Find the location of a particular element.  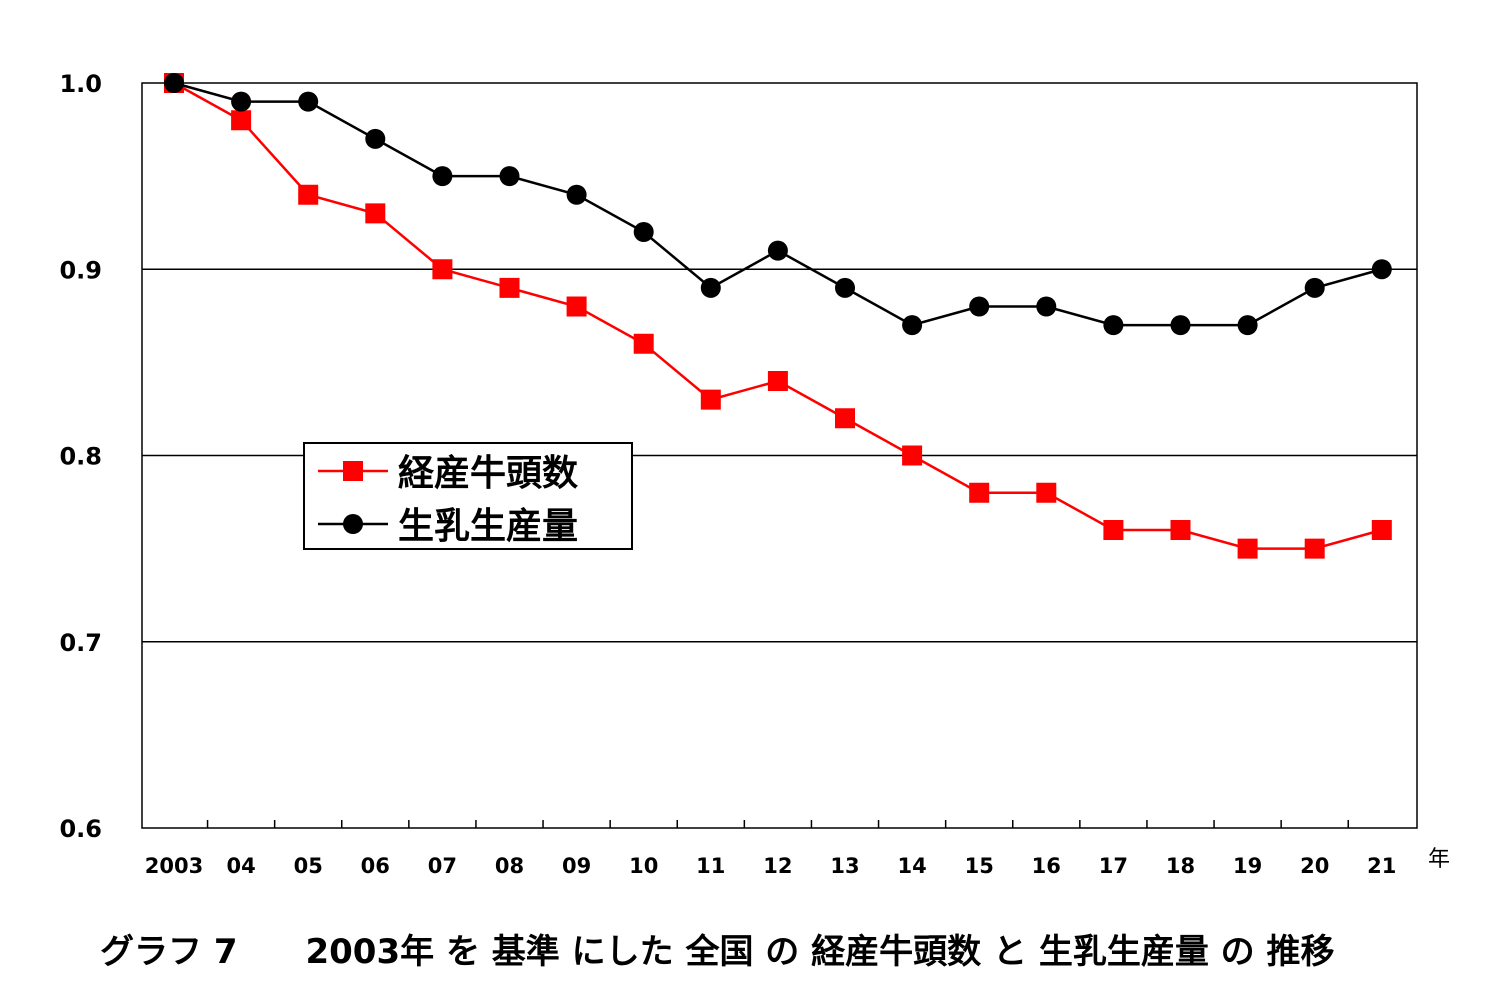

x-tick-label: 14 is located at coordinates (911, 866).